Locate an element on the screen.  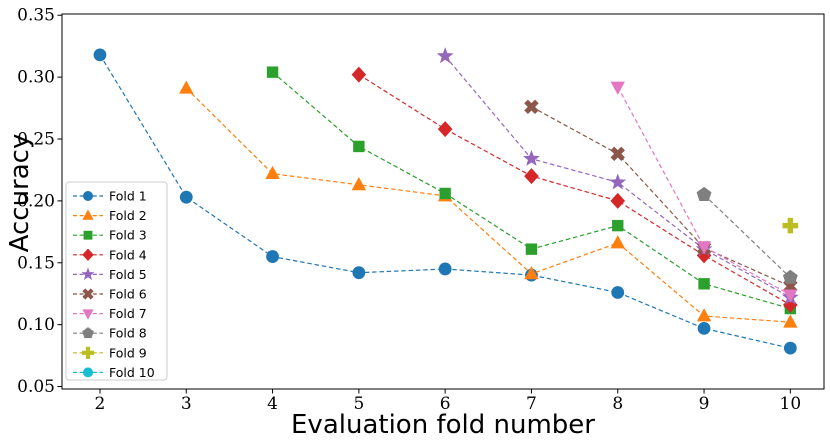
legend-item: Fold 7 is located at coordinates (110, 313).